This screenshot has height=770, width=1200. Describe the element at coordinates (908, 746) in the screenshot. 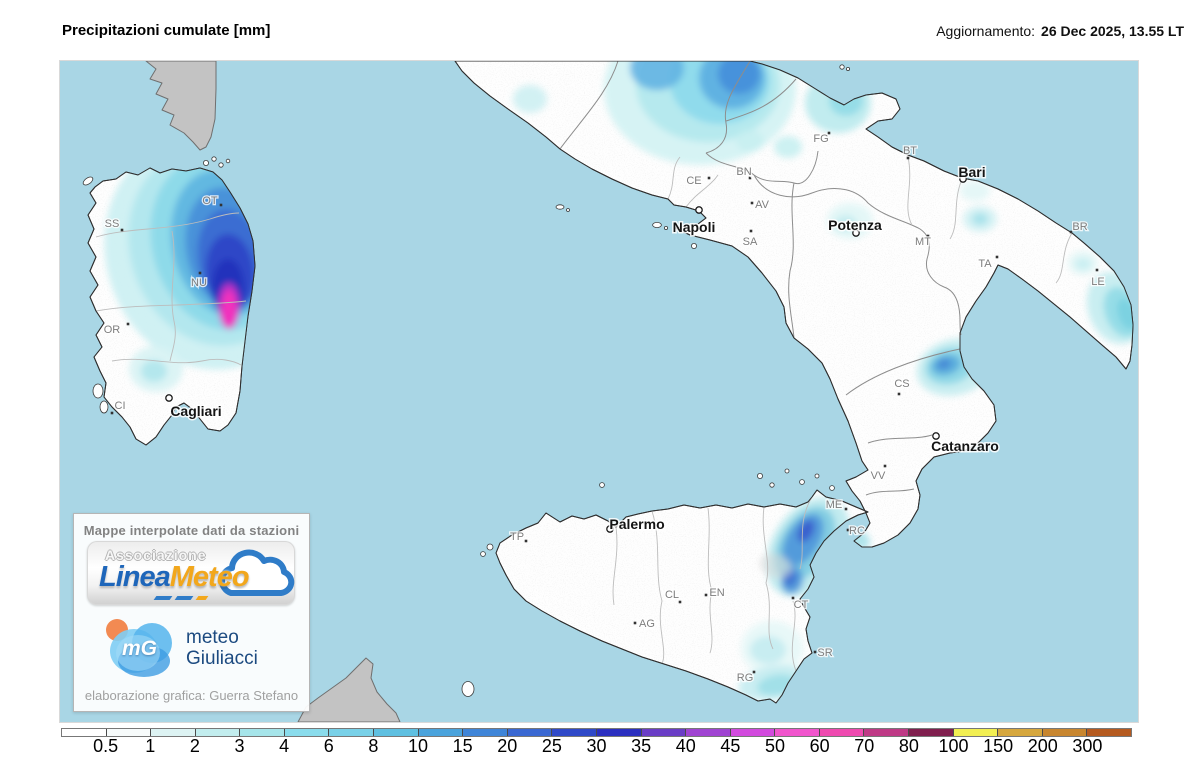

I see `colorbar-tick-label: 80` at that location.